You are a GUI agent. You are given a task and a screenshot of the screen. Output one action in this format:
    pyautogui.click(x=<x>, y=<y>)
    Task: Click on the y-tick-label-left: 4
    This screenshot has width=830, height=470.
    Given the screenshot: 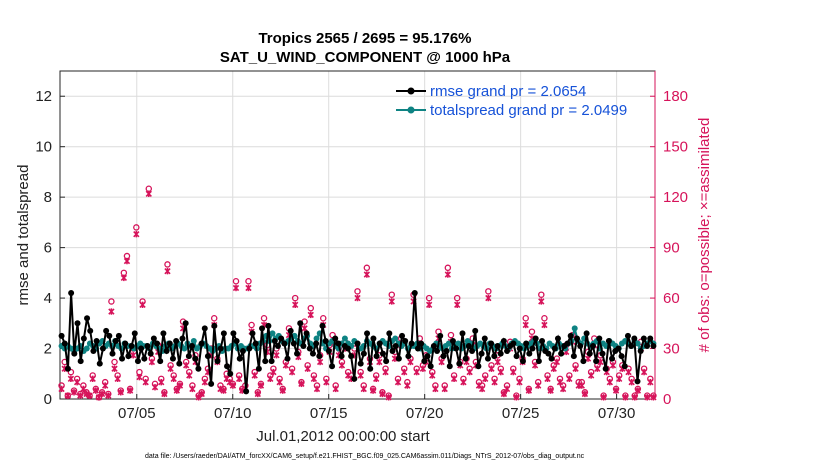 What is the action you would take?
    pyautogui.click(x=48, y=298)
    